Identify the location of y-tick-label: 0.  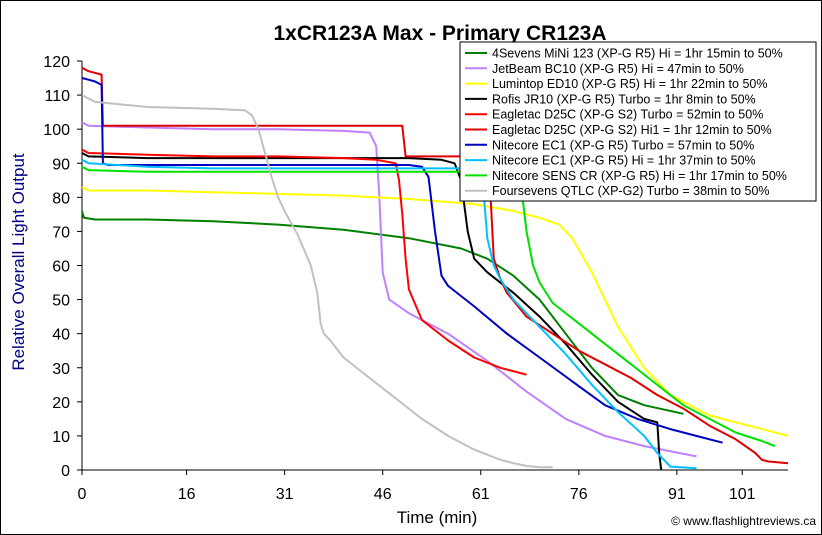
(65, 471).